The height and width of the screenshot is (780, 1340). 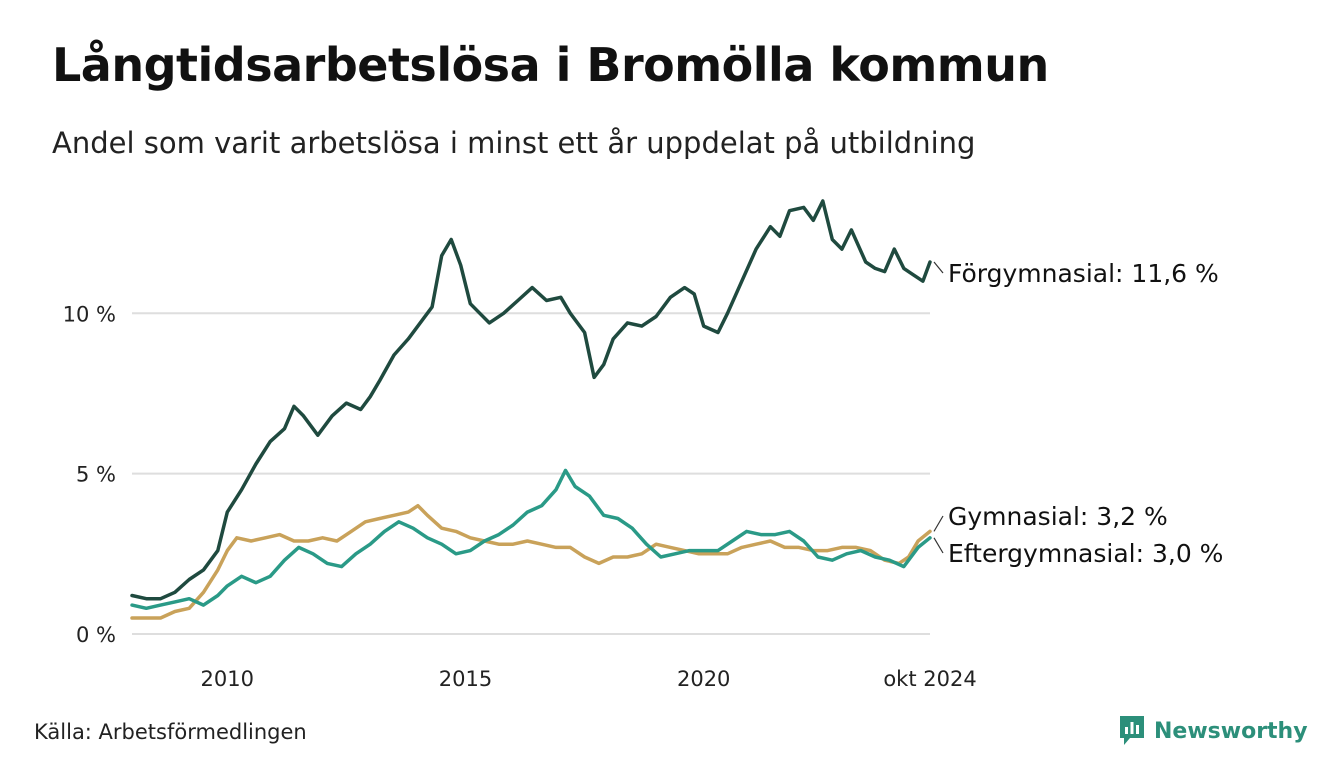 I want to click on newsworthy-icon, so click(x=1132, y=730).